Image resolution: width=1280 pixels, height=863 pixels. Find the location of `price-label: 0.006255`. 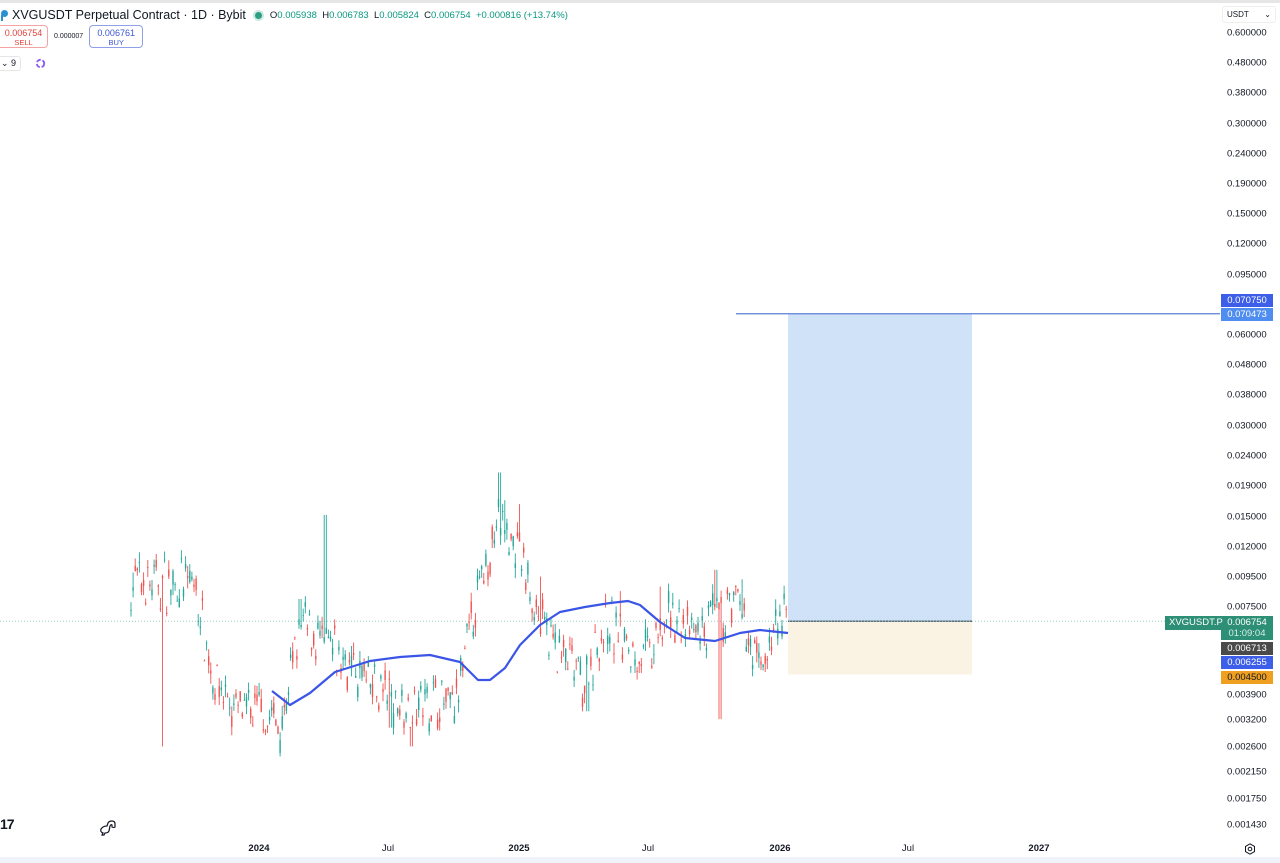

price-label: 0.006255 is located at coordinates (1247, 662).